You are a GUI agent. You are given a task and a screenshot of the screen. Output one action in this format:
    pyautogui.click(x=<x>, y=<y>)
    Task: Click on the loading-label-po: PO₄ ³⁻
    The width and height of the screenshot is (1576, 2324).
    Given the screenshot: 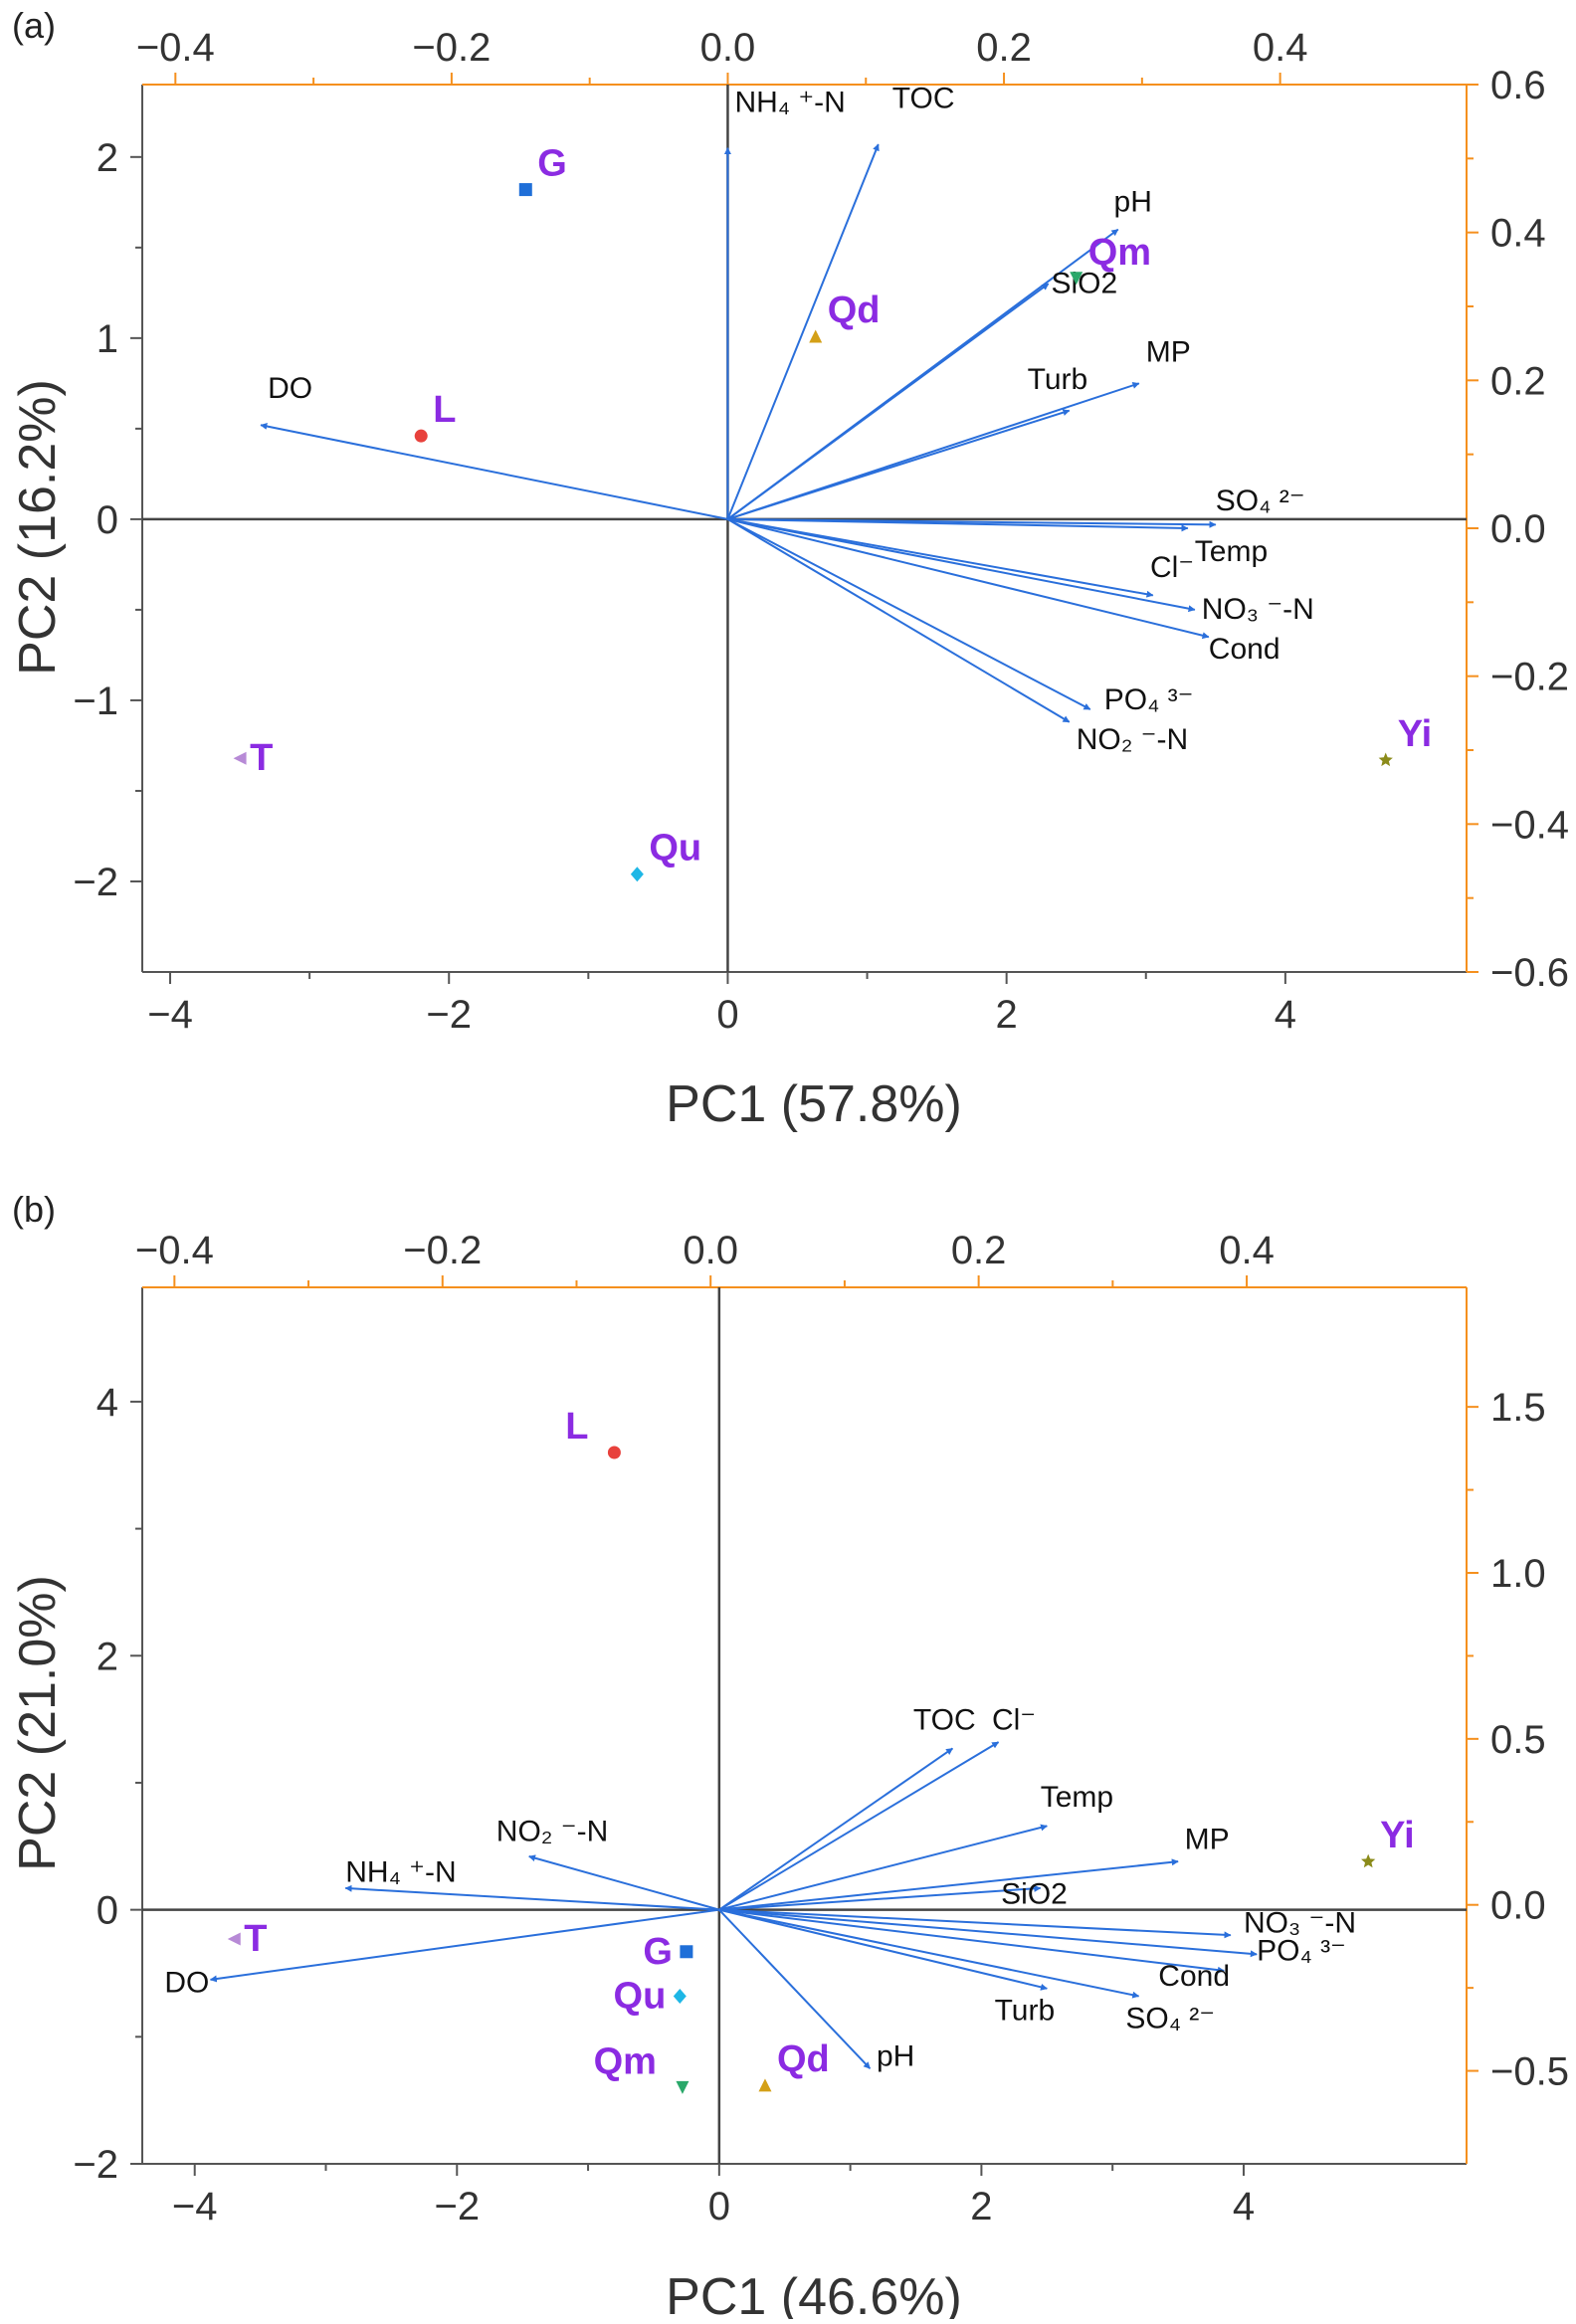 What is the action you would take?
    pyautogui.click(x=1149, y=699)
    